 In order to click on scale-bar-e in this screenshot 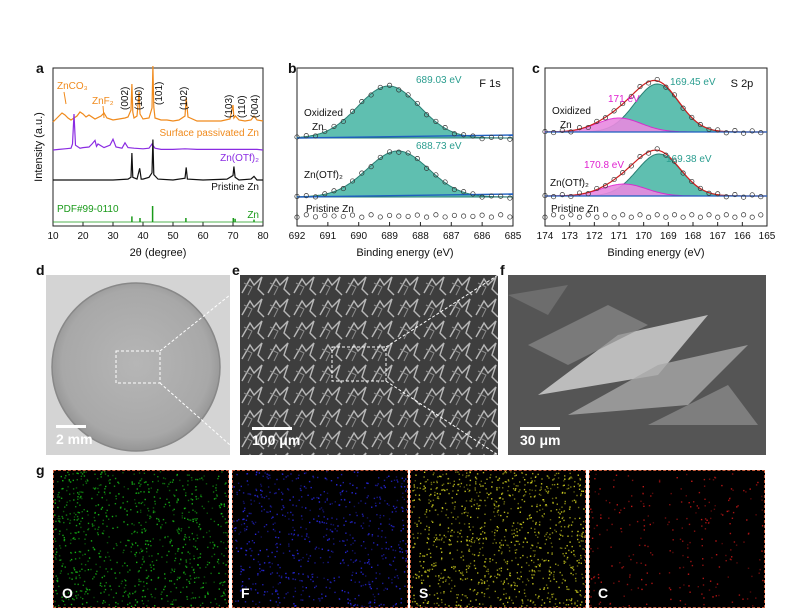, I will do `click(272, 428)`.